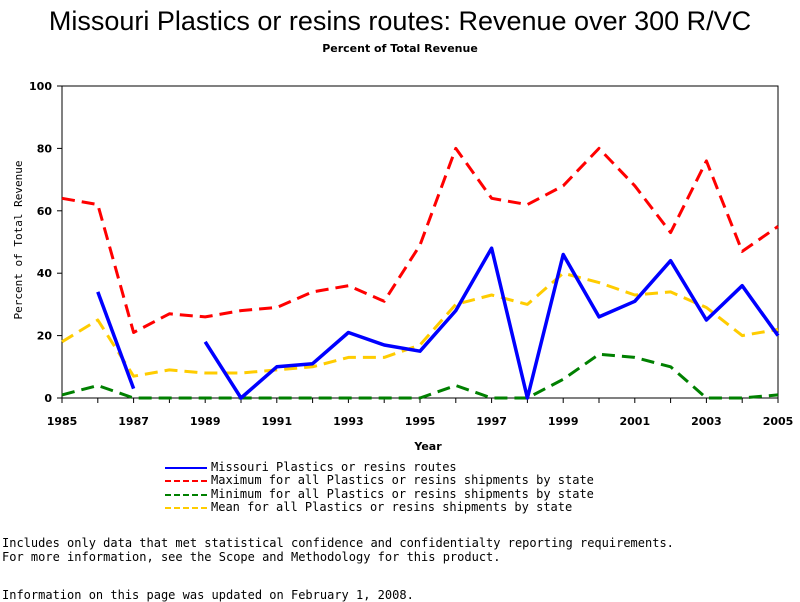 Image resolution: width=800 pixels, height=602 pixels. What do you see at coordinates (205, 421) in the screenshot?
I see `x-tick-label: 1989` at bounding box center [205, 421].